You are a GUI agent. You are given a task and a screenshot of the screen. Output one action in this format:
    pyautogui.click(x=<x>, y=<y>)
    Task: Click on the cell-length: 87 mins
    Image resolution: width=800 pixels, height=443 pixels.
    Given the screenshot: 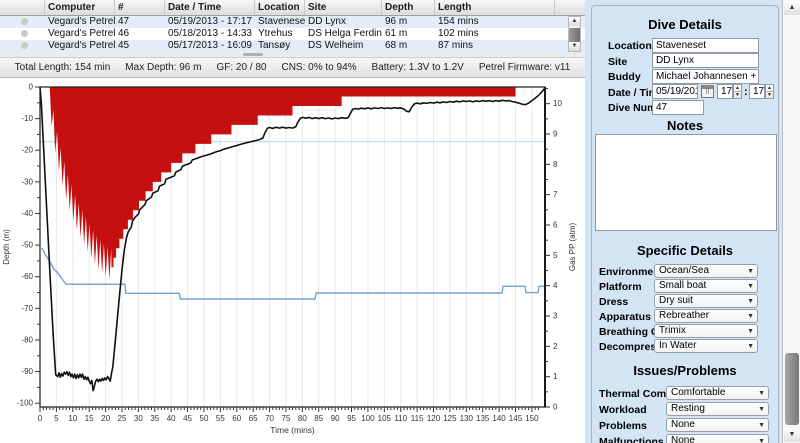 What is the action you would take?
    pyautogui.click(x=456, y=45)
    